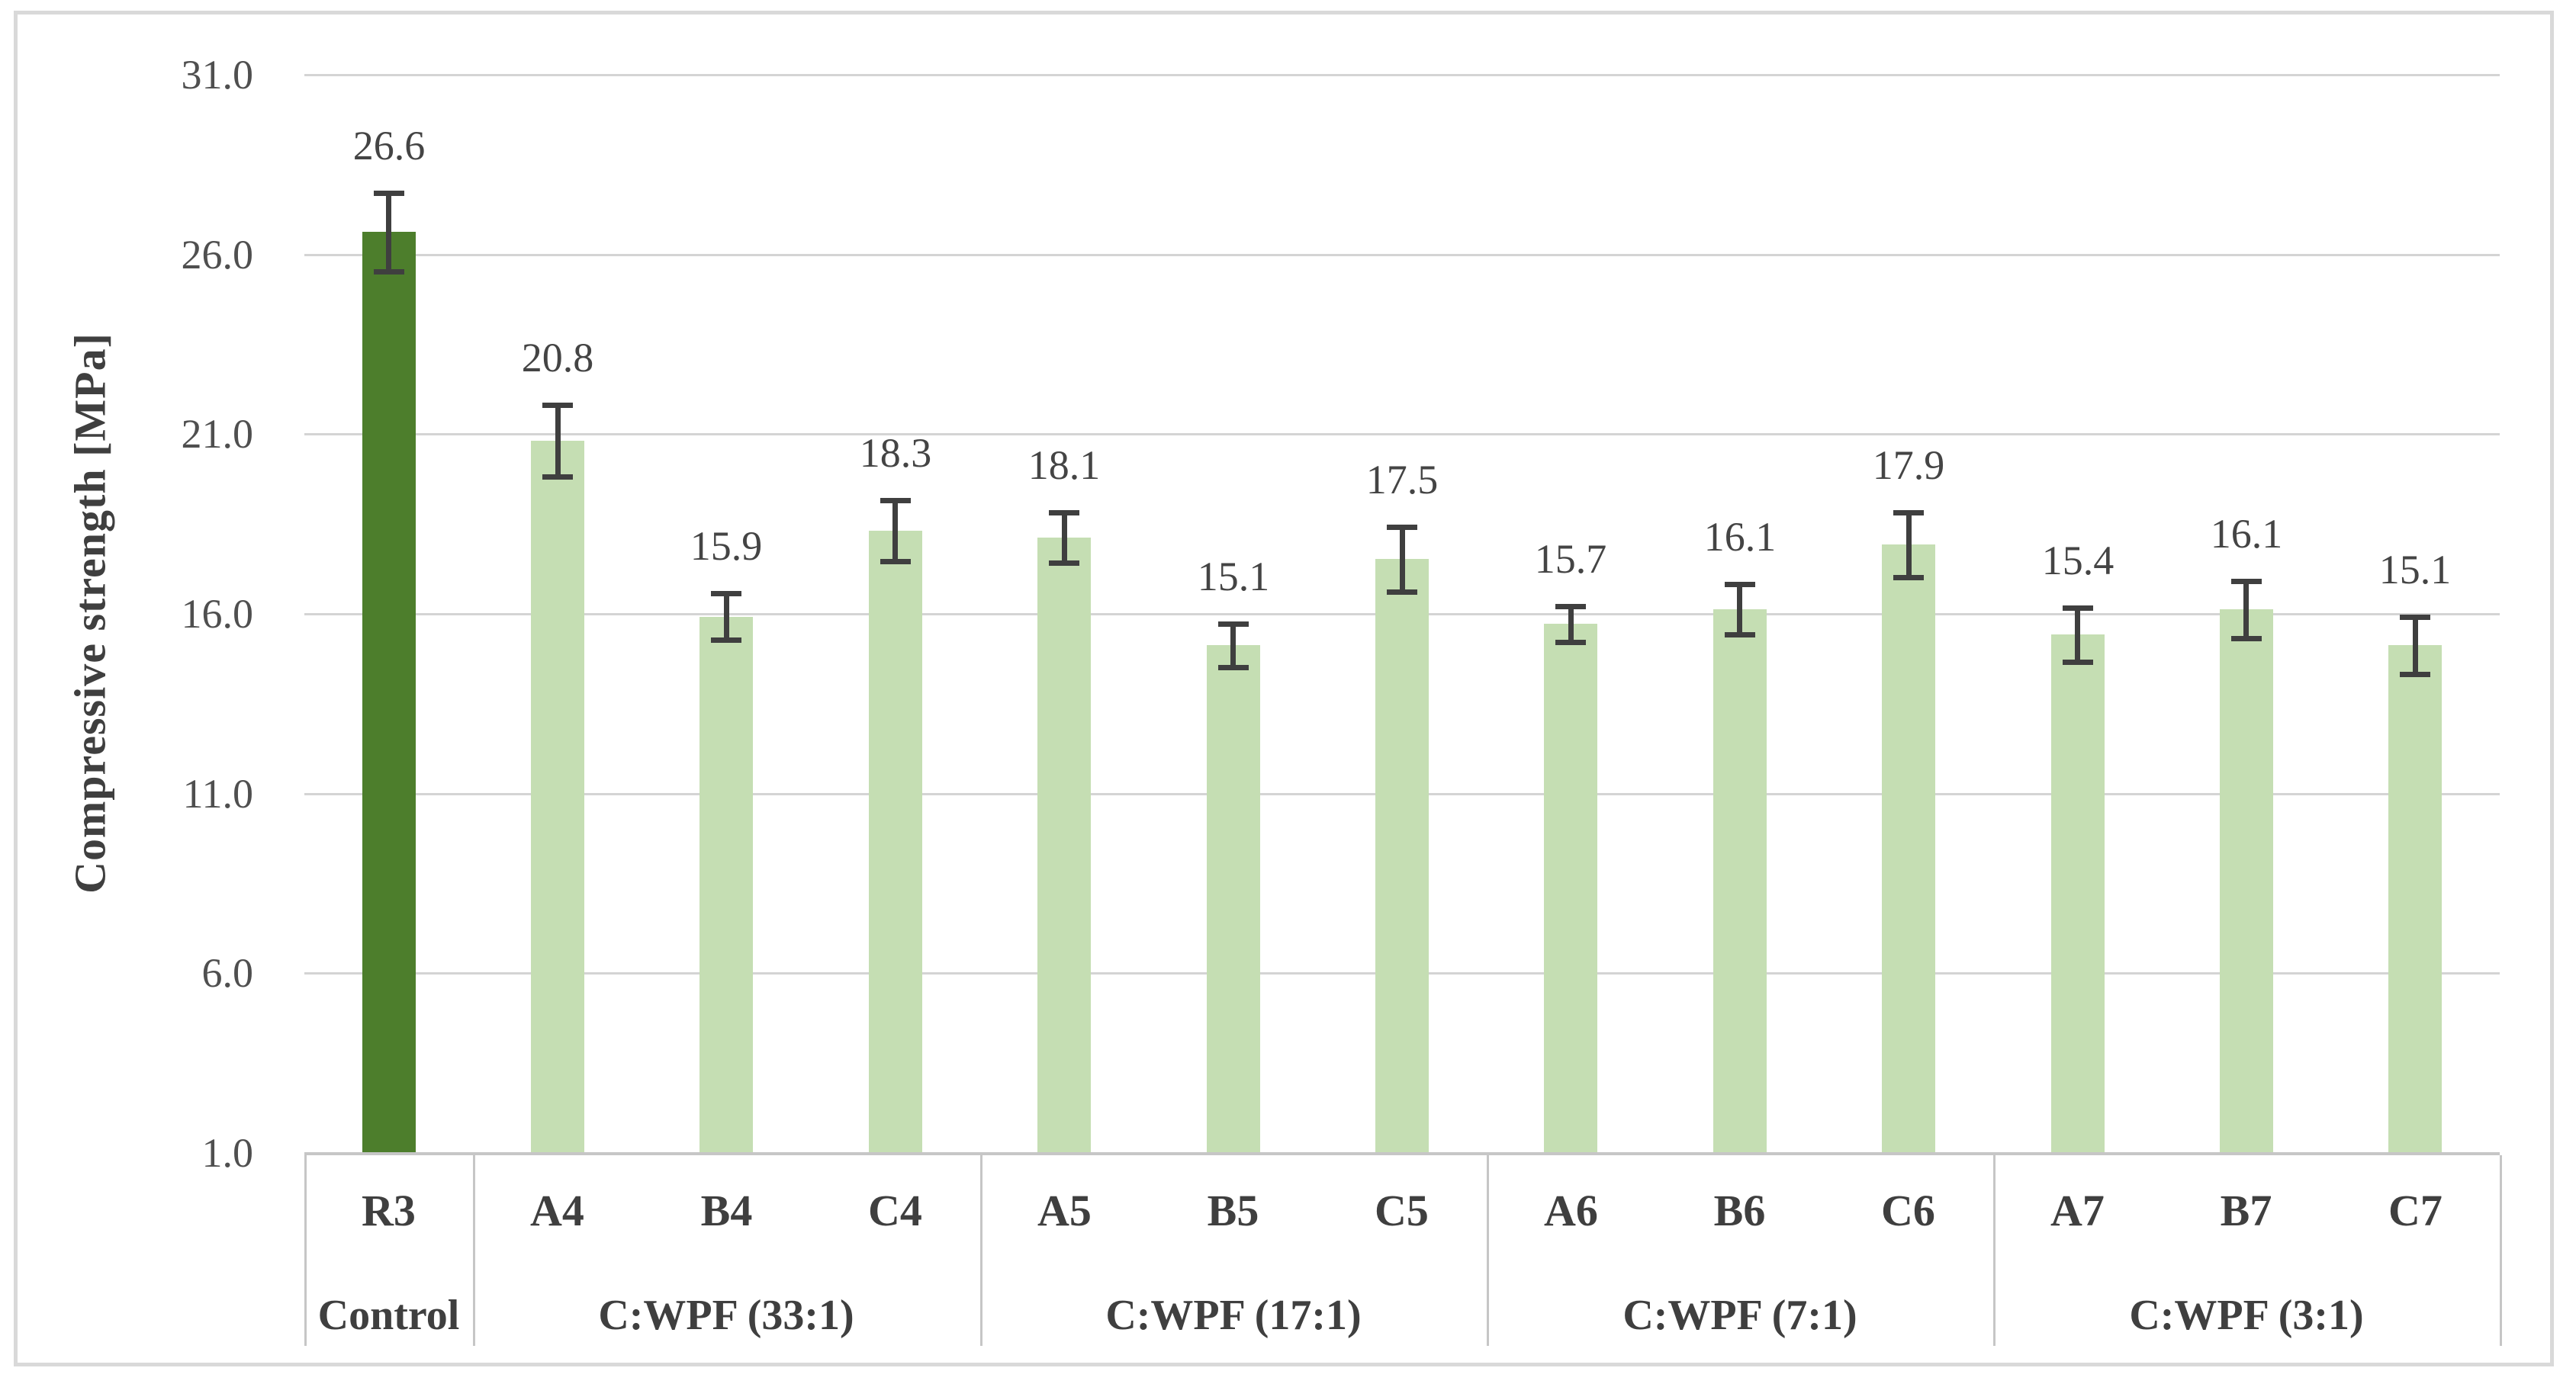  I want to click on bar-B7, so click(2246, 880).